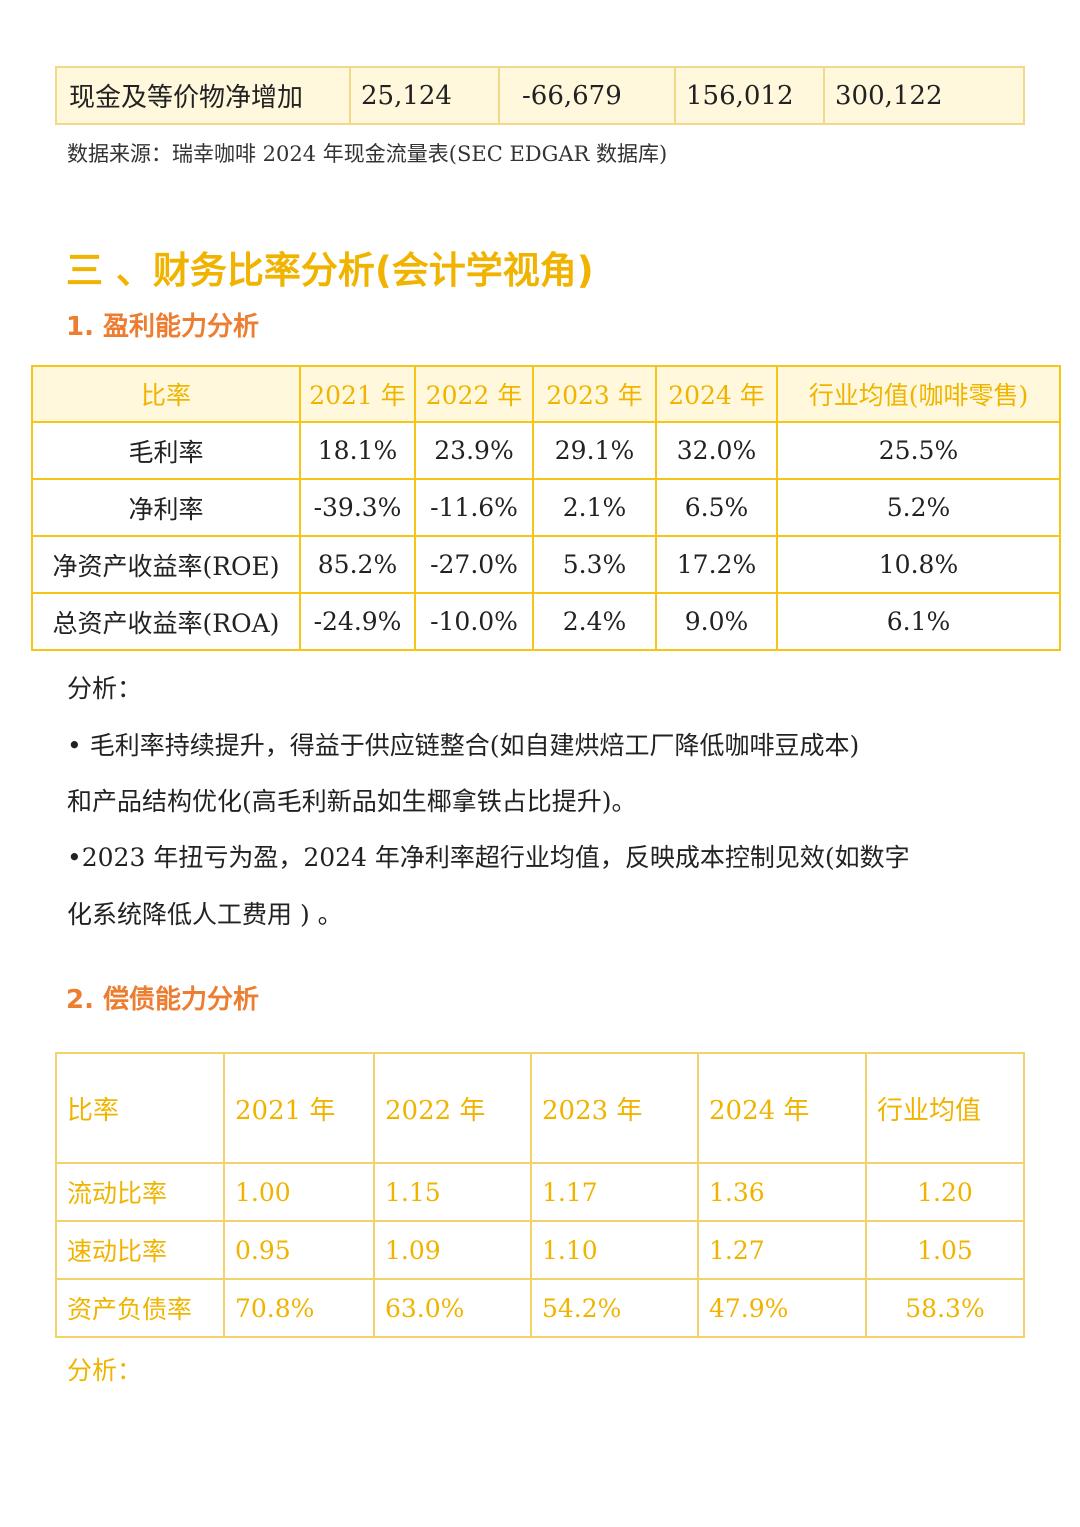 Image resolution: width=1080 pixels, height=1527 pixels. Describe the element at coordinates (452, 1192) in the screenshot. I see `table-cell: 1.15` at that location.